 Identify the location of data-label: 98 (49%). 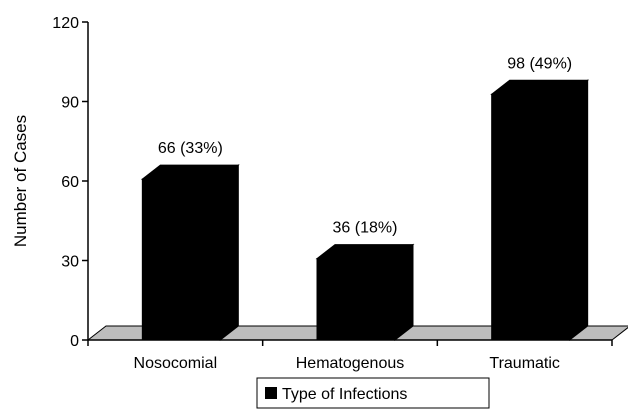
(539, 63).